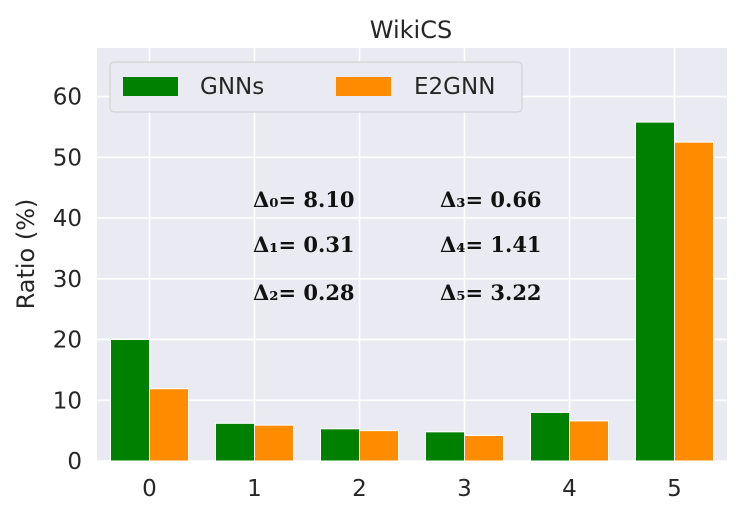 This screenshot has height=506, width=747. What do you see at coordinates (454, 87) in the screenshot?
I see `legend-label-e2gnn: E2GNN` at bounding box center [454, 87].